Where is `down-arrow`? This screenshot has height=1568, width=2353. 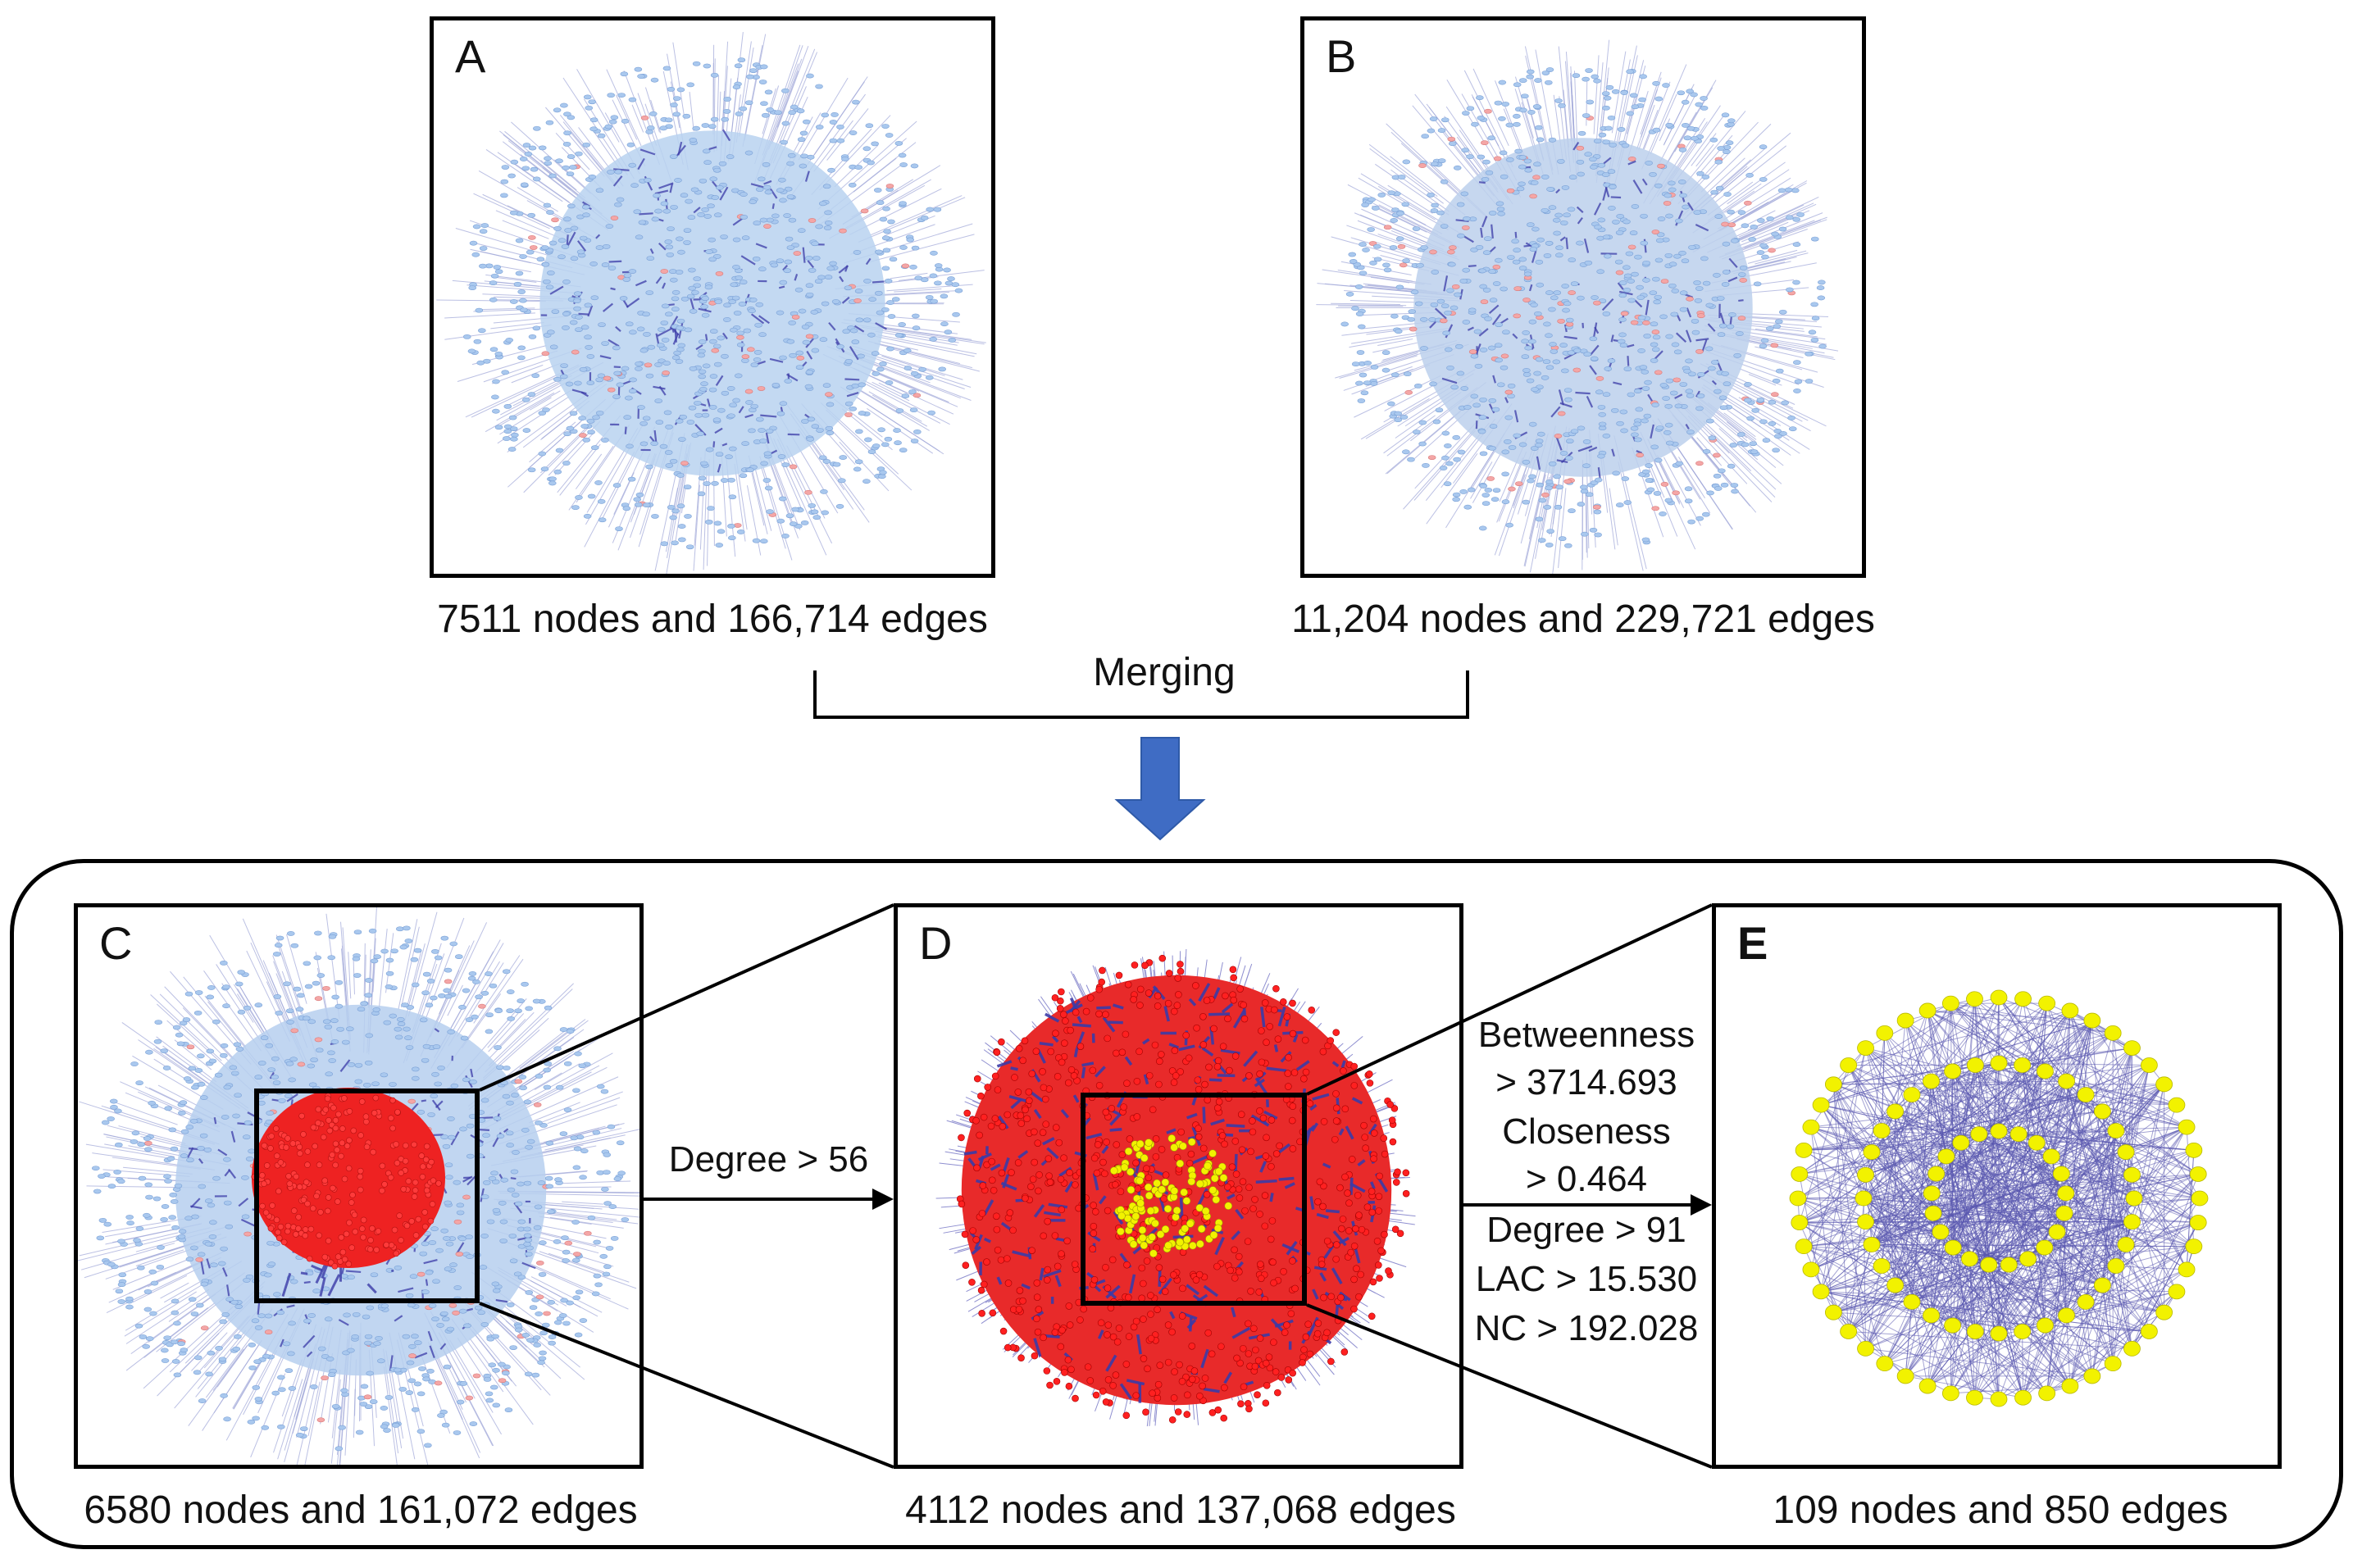
down-arrow is located at coordinates (1160, 789).